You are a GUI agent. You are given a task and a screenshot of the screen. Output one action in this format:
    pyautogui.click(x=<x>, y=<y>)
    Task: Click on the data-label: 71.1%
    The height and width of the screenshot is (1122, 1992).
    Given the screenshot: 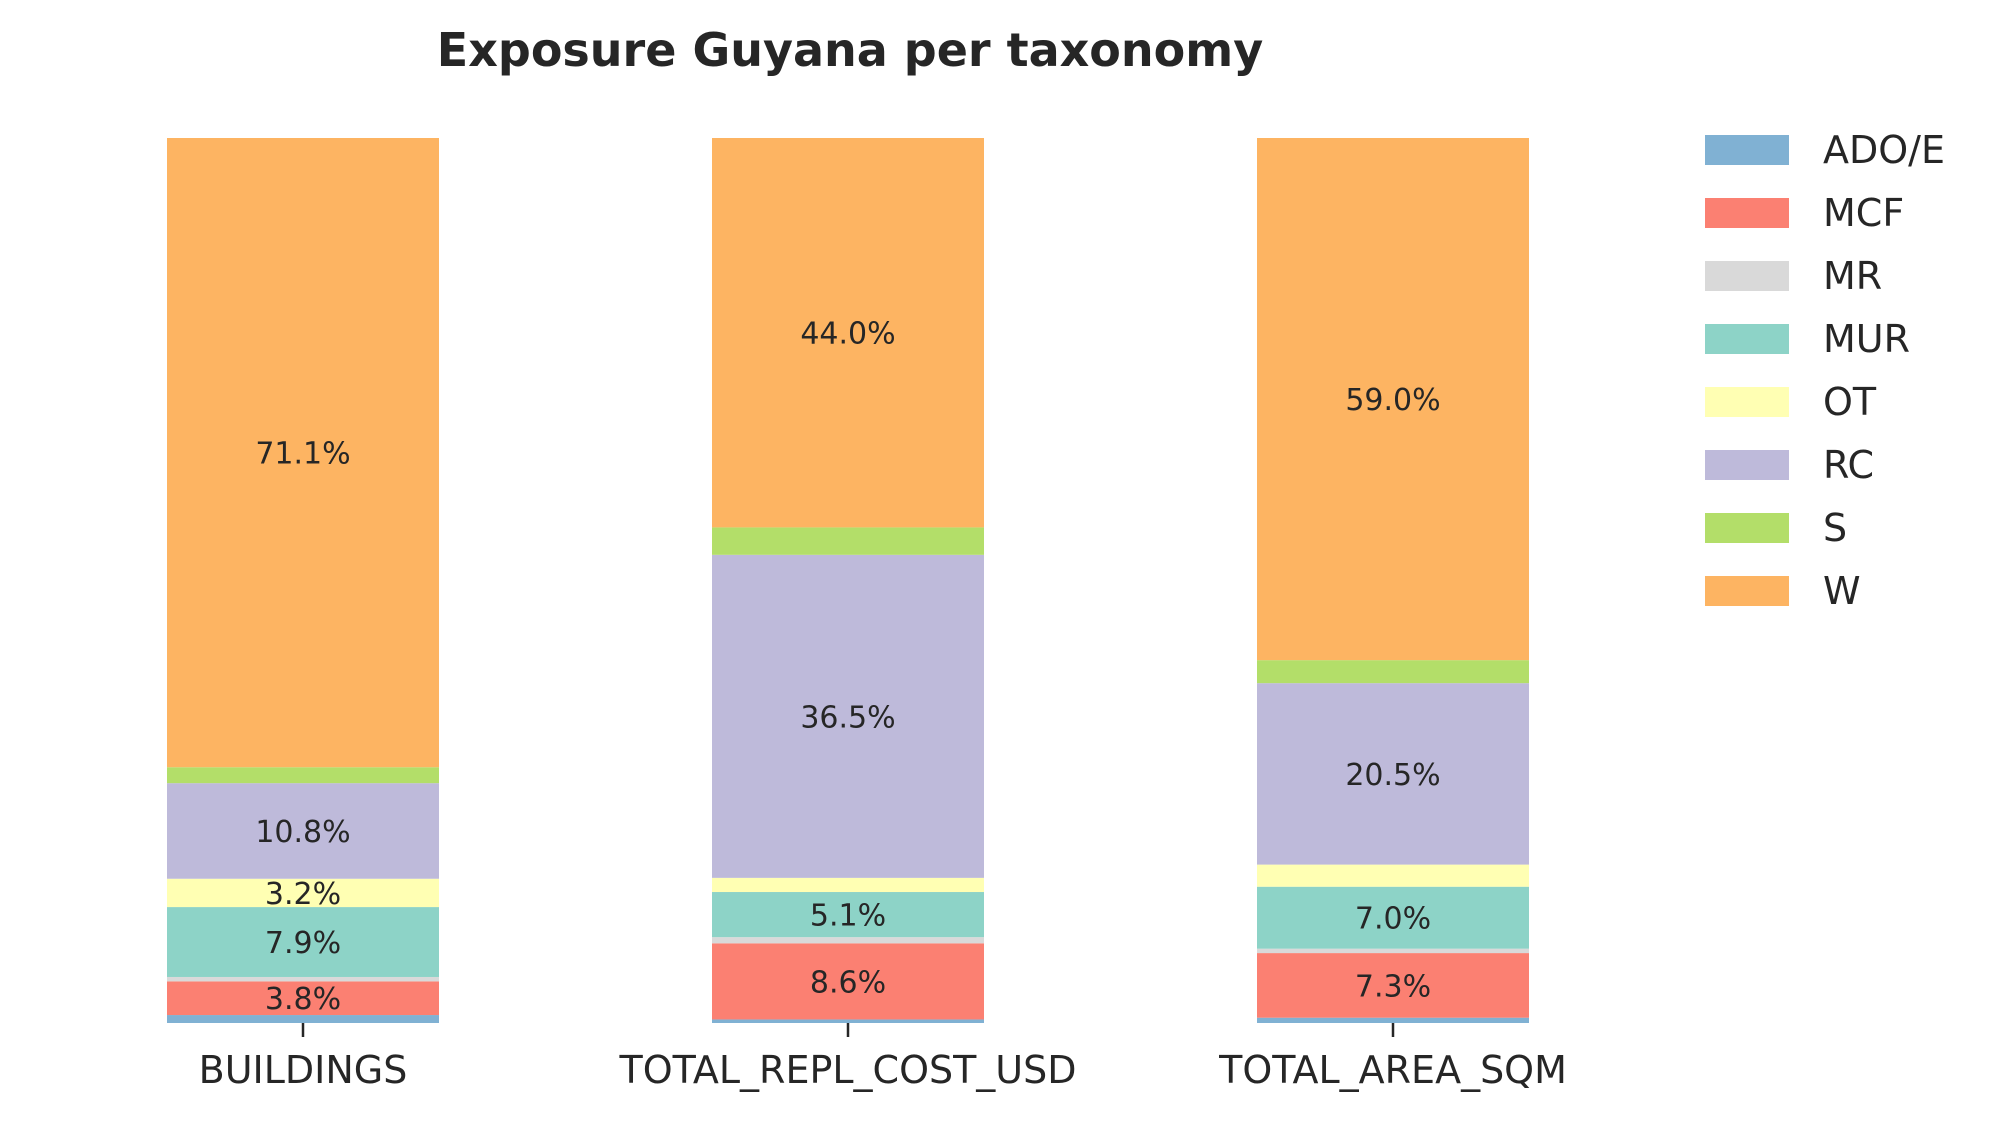 What is the action you would take?
    pyautogui.click(x=302, y=454)
    